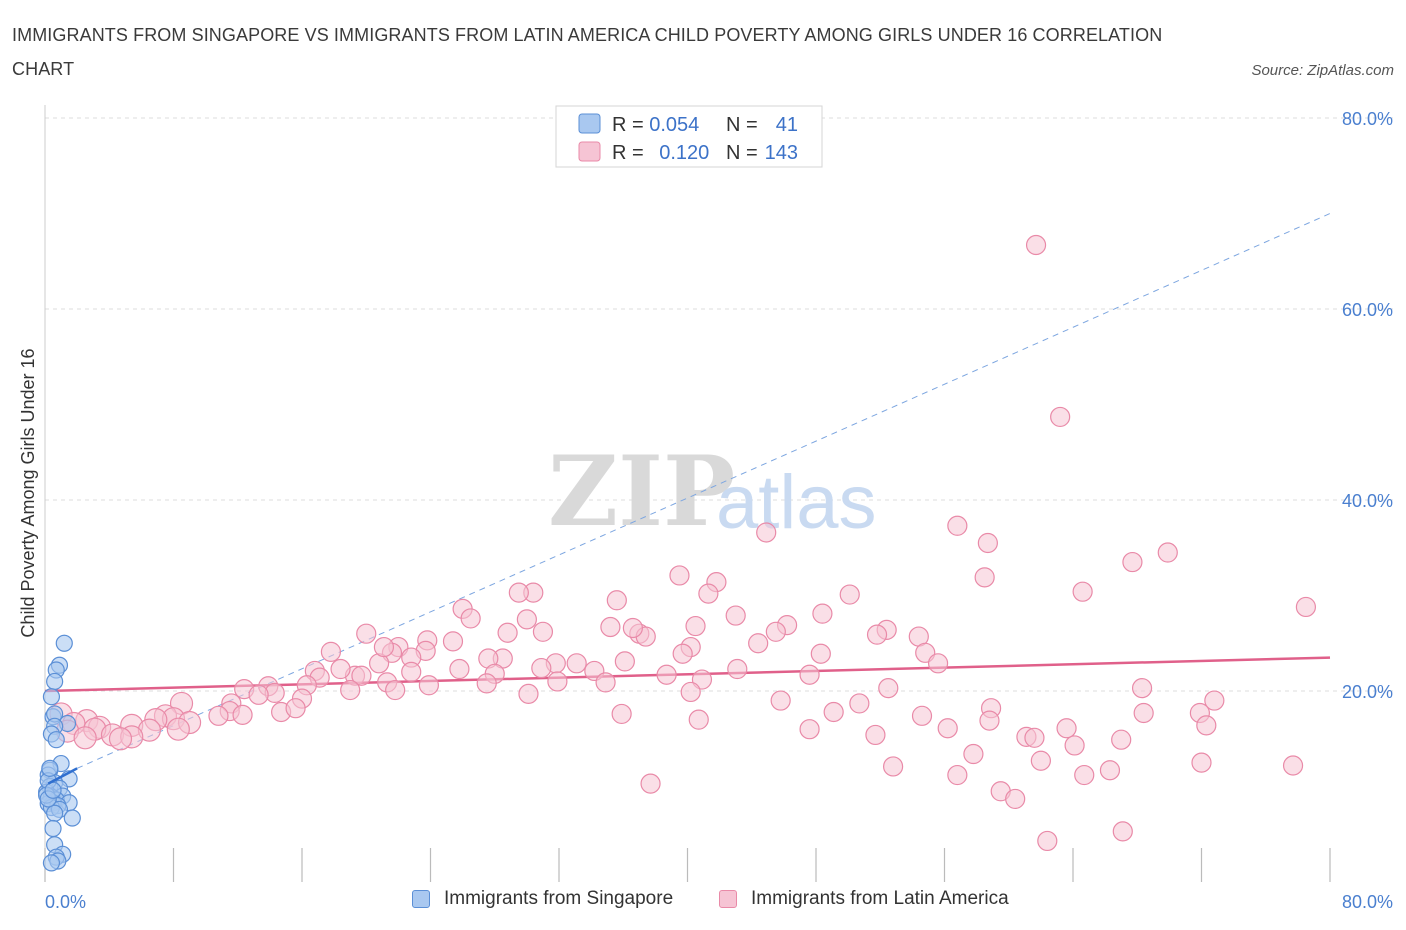 This screenshot has width=1406, height=930. I want to click on y-tick-label: 60.0%, so click(1367, 310).